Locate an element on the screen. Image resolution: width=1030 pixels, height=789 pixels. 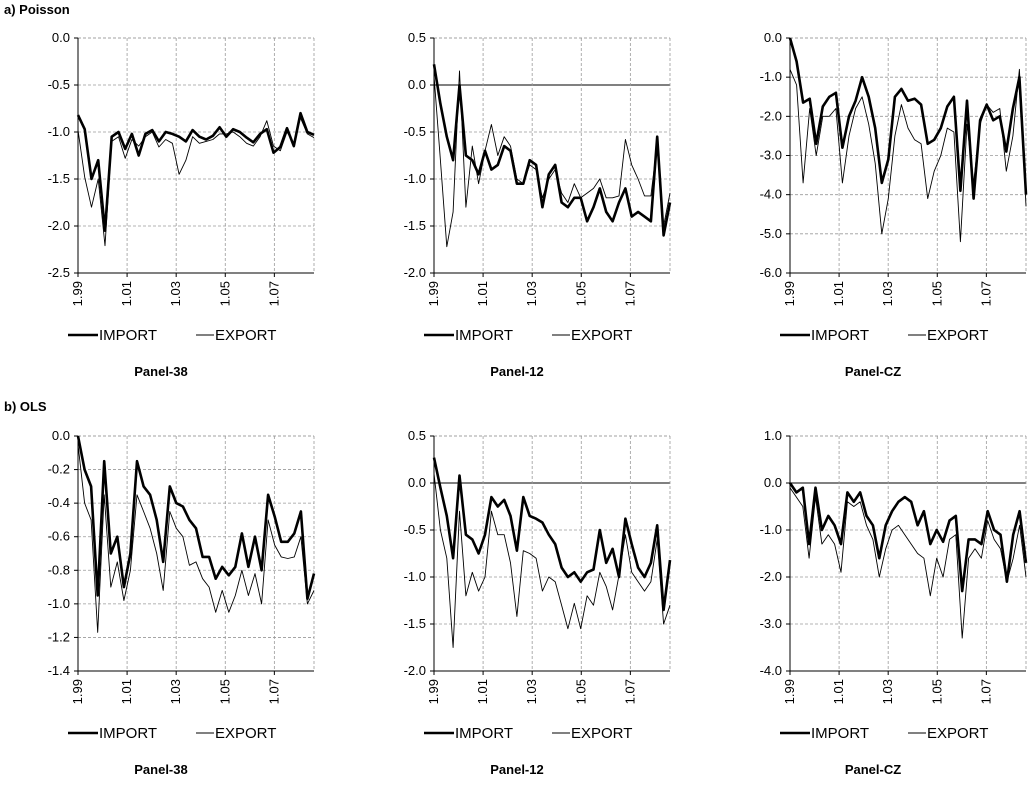
y-tick-label: -0.8 is located at coordinates (59, 569).